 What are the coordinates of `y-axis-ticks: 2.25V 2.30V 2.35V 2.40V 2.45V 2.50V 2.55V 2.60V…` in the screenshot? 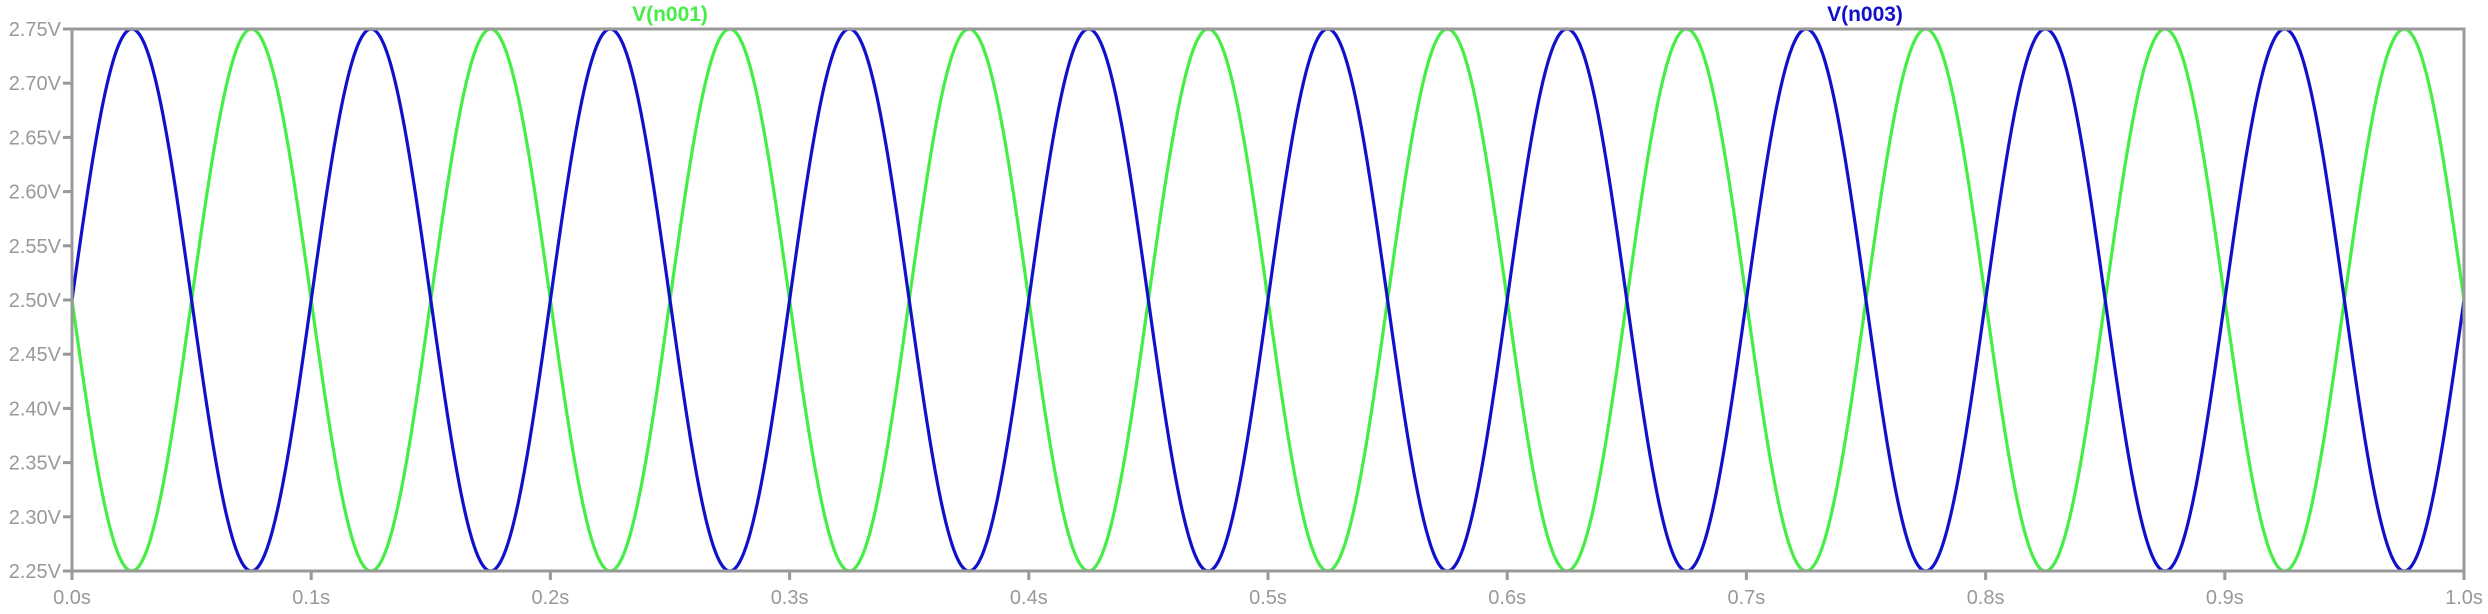 It's located at (40, 301).